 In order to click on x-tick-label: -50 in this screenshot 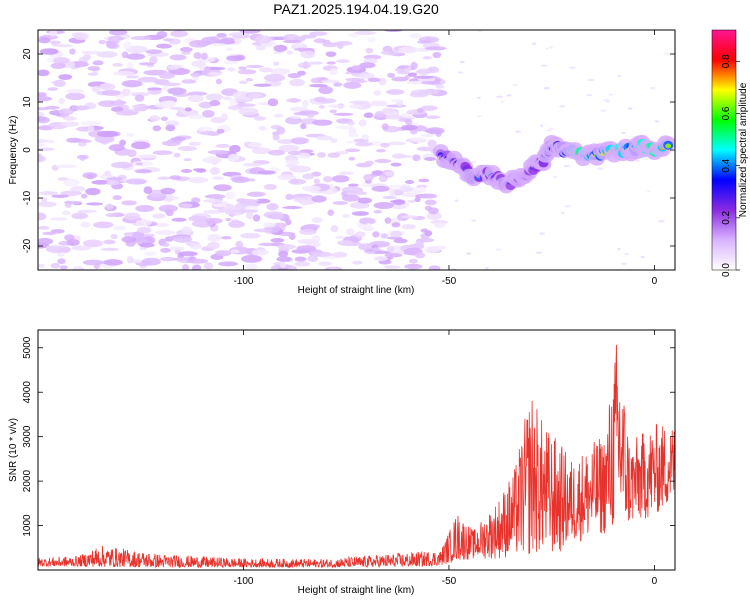, I will do `click(449, 581)`.